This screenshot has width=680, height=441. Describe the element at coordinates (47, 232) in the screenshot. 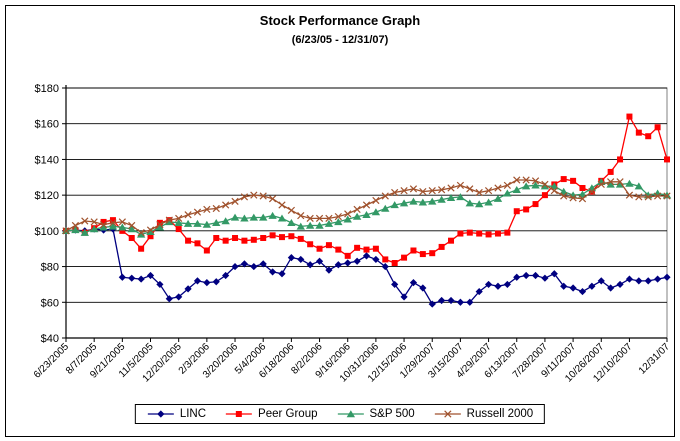

I see `y-tick-label: $100` at that location.